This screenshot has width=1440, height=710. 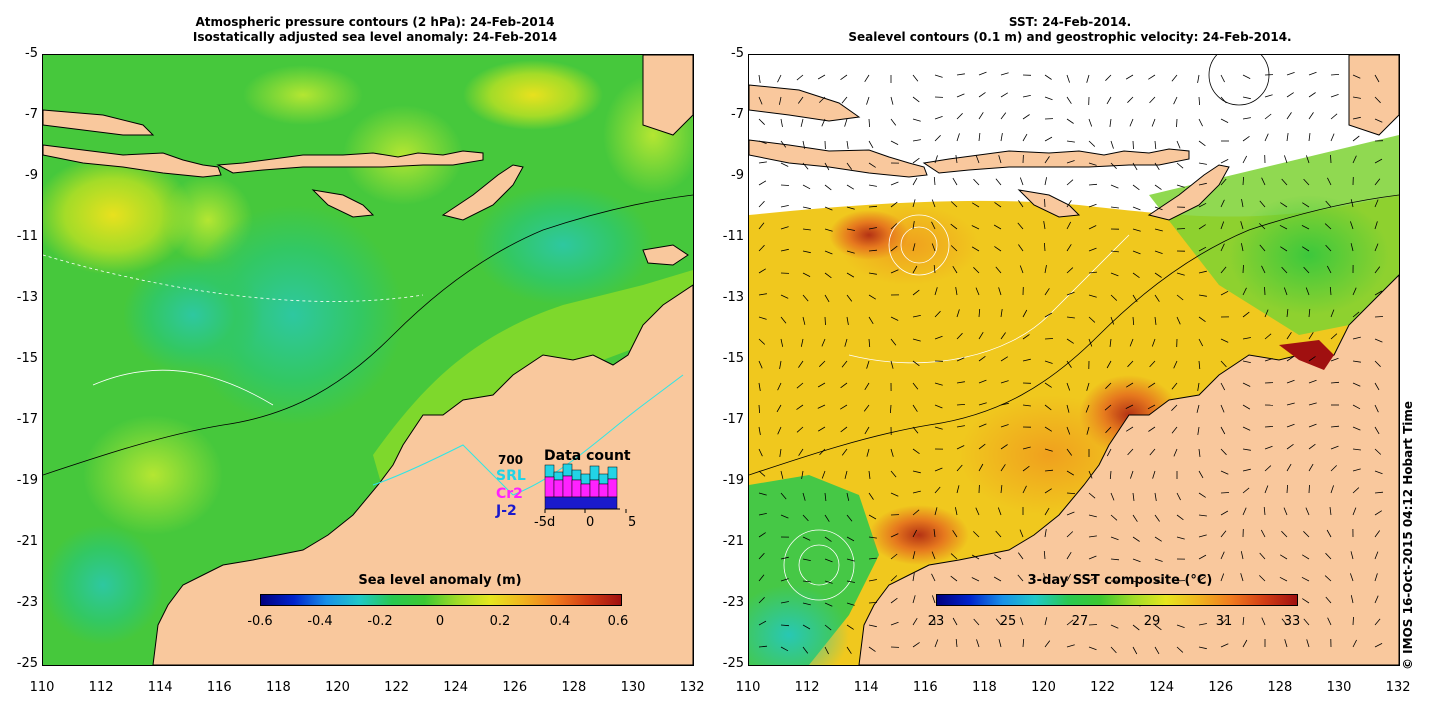 I want to click on right-x-tick: 132, so click(x=1398, y=687).